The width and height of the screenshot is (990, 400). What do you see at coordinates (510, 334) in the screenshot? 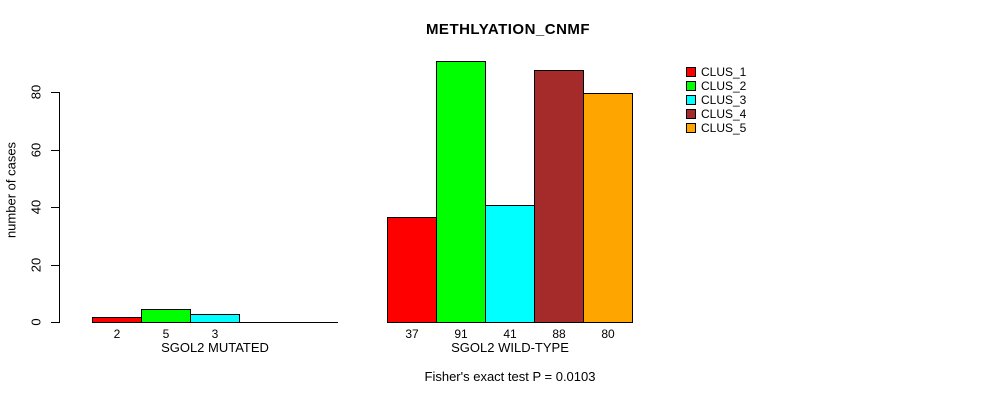
I see `bar-value-label: 41` at bounding box center [510, 334].